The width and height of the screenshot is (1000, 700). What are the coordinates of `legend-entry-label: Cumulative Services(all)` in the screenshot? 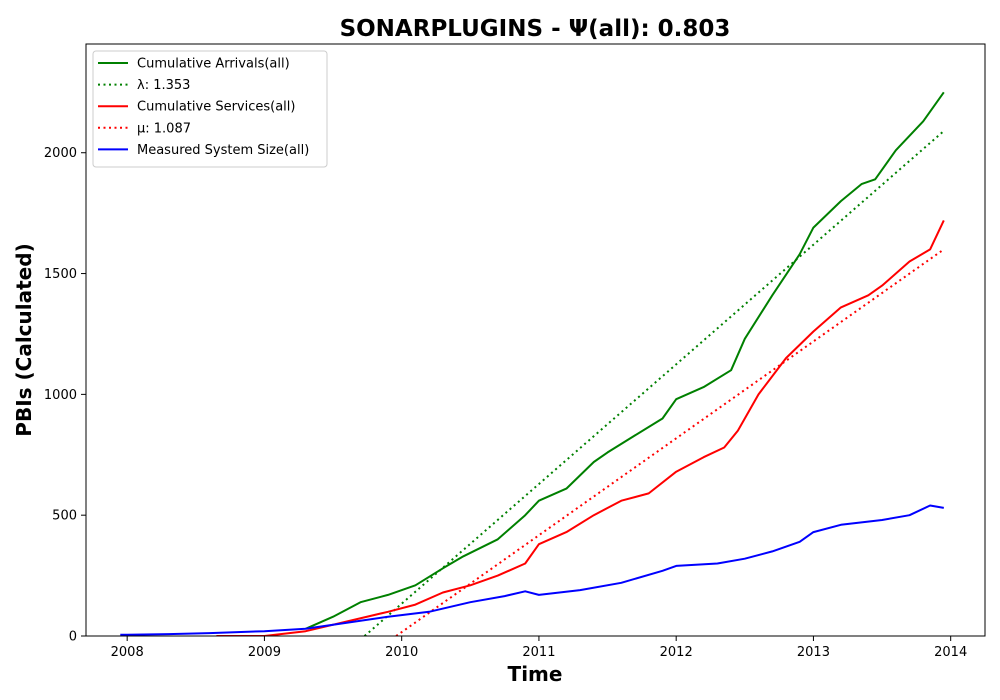 It's located at (216, 107).